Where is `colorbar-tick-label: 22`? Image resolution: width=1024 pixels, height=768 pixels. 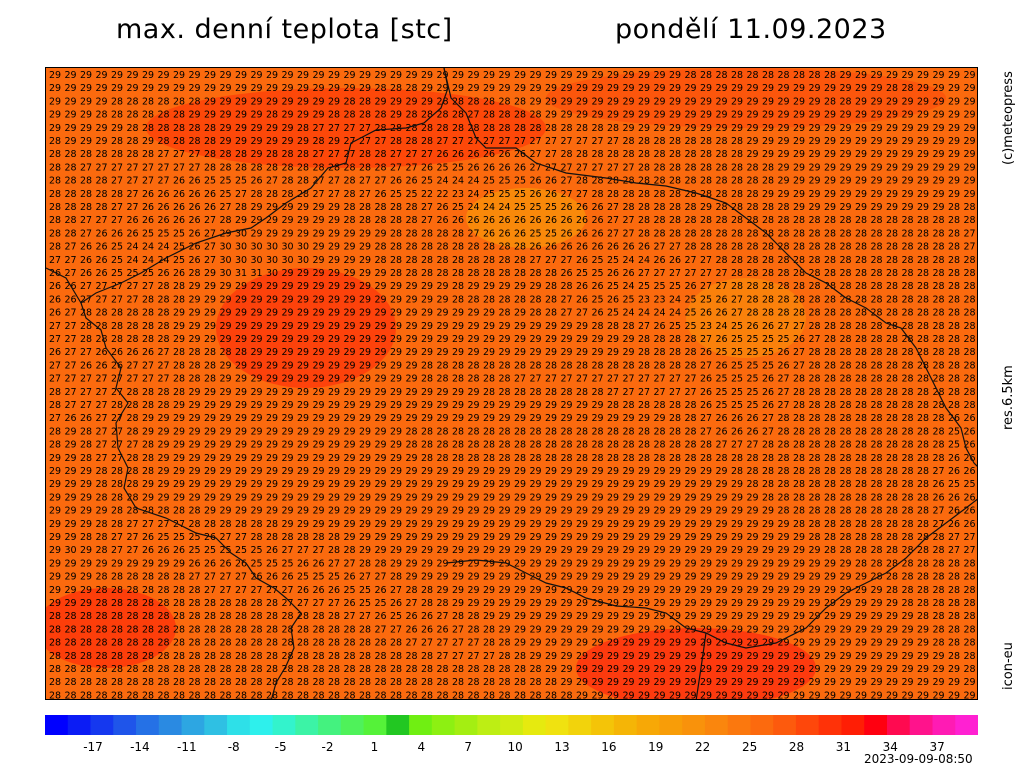 colorbar-tick-label: 22 is located at coordinates (703, 747).